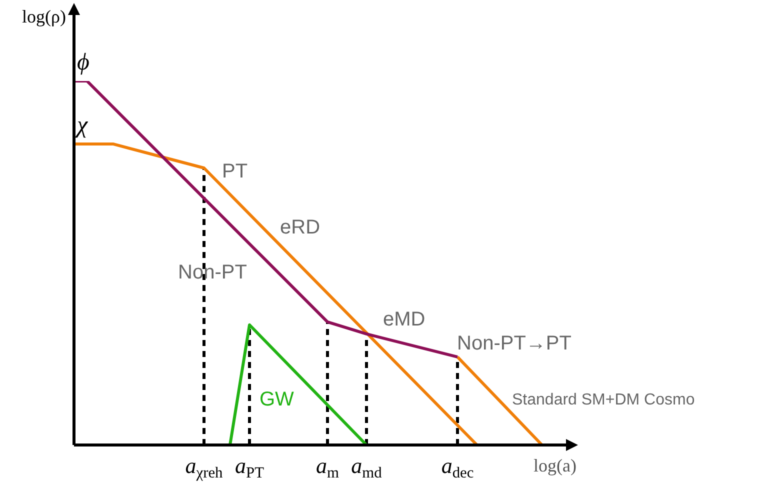 Image resolution: width=761 pixels, height=492 pixels. I want to click on annotation: Standard SM+DM Cosmo, so click(603, 399).